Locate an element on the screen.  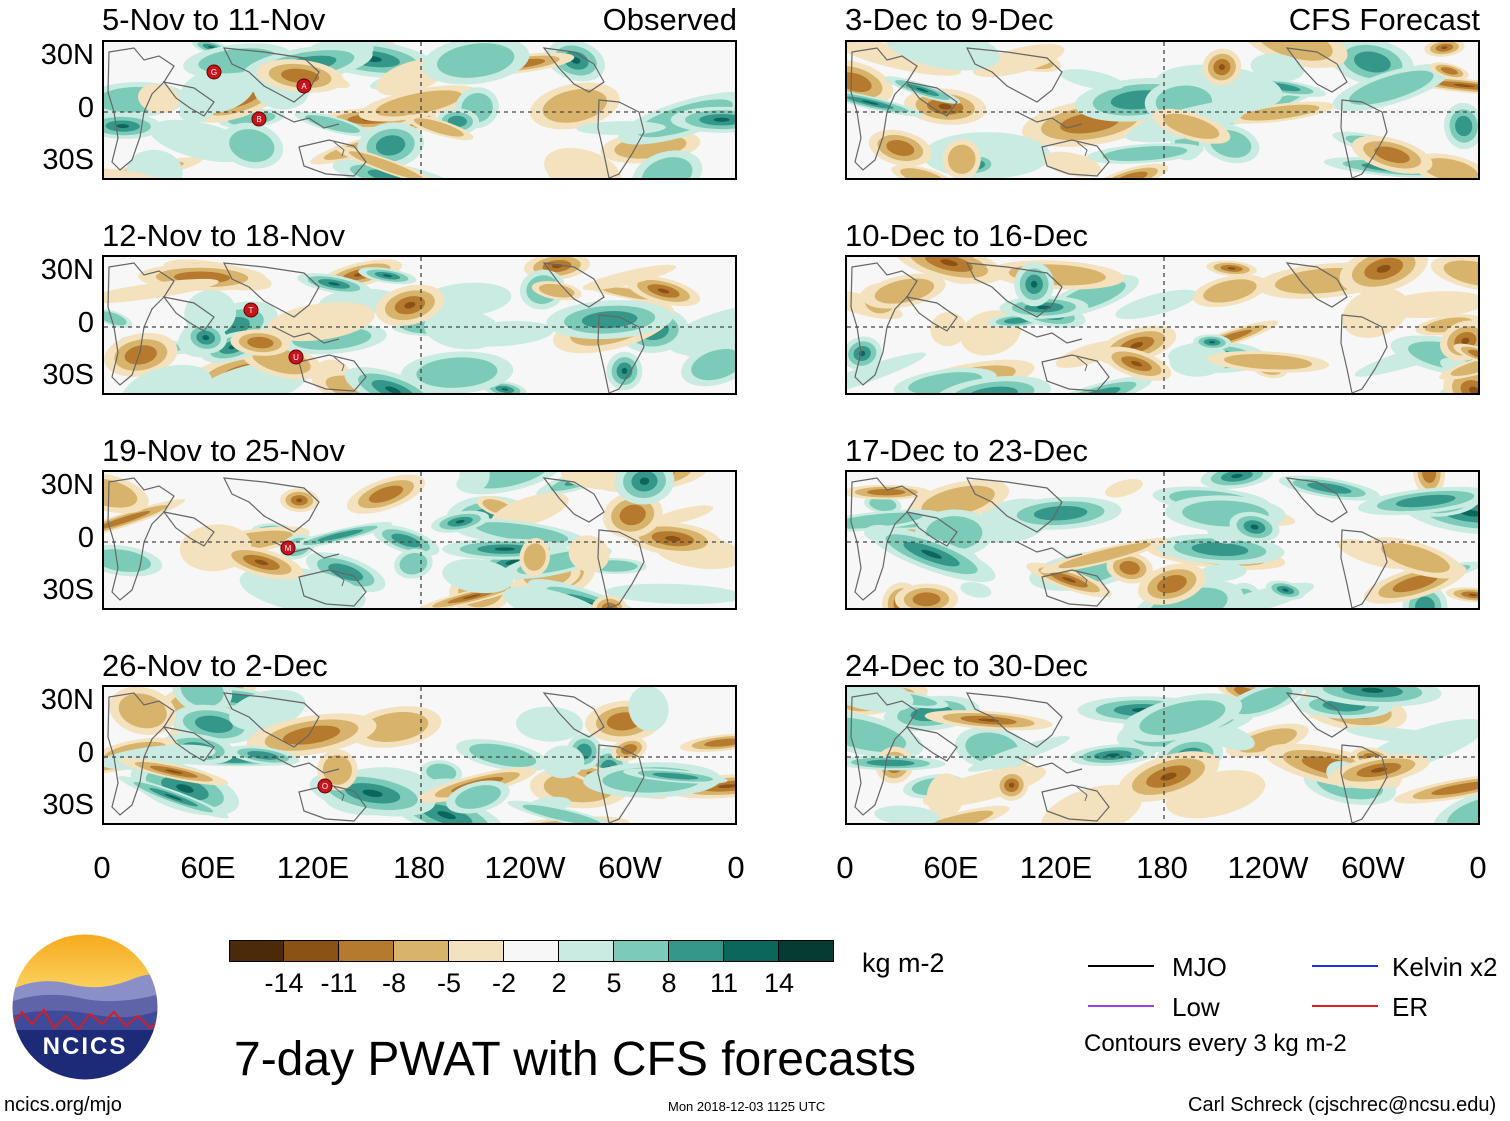
pwat-anomaly-map: G B A is located at coordinates (419, 110).